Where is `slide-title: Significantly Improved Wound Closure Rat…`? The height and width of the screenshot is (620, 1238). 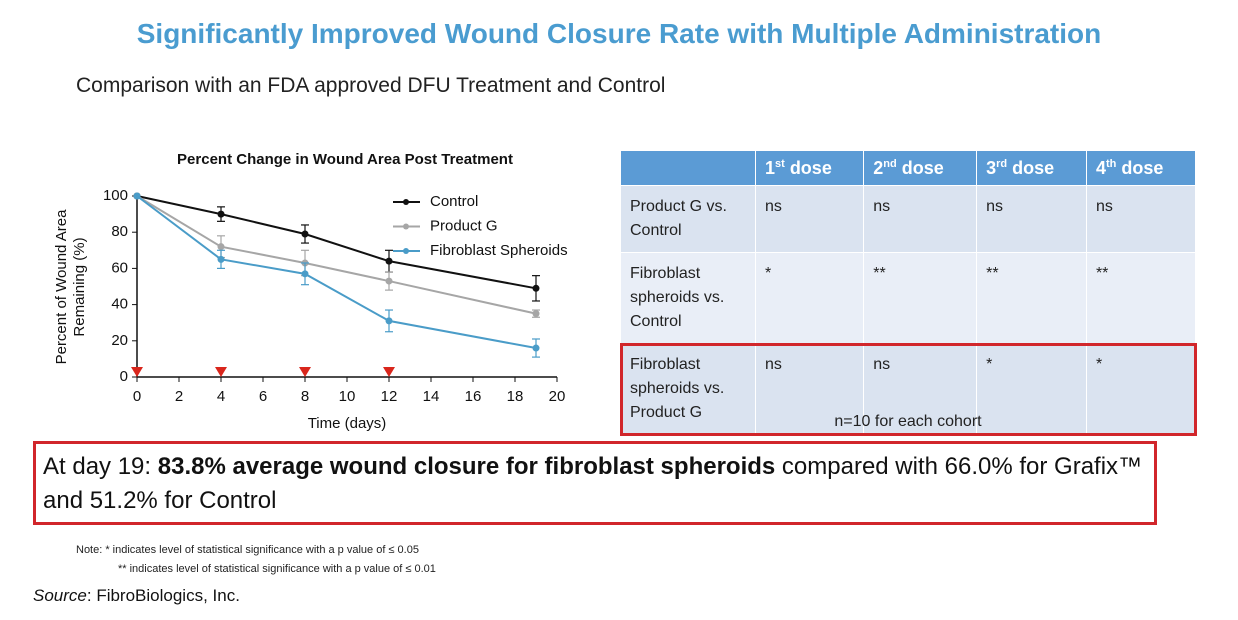
slide-title: Significantly Improved Wound Closure Rat… is located at coordinates (619, 33).